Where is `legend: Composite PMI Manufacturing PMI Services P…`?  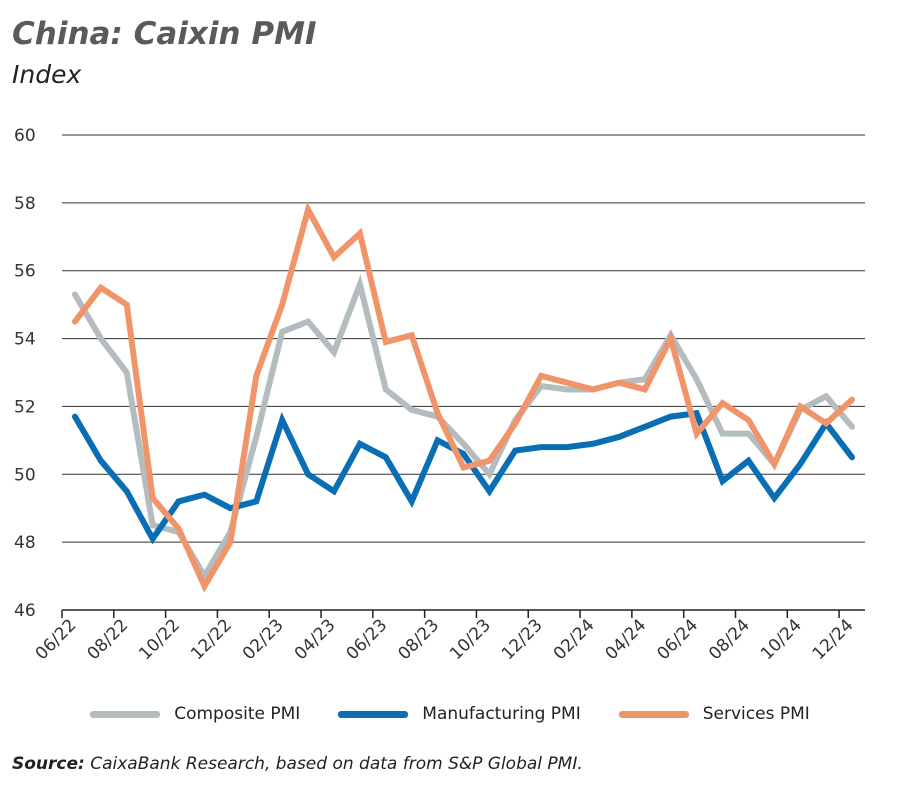 legend: Composite PMI Manufacturing PMI Services P… is located at coordinates (450, 714).